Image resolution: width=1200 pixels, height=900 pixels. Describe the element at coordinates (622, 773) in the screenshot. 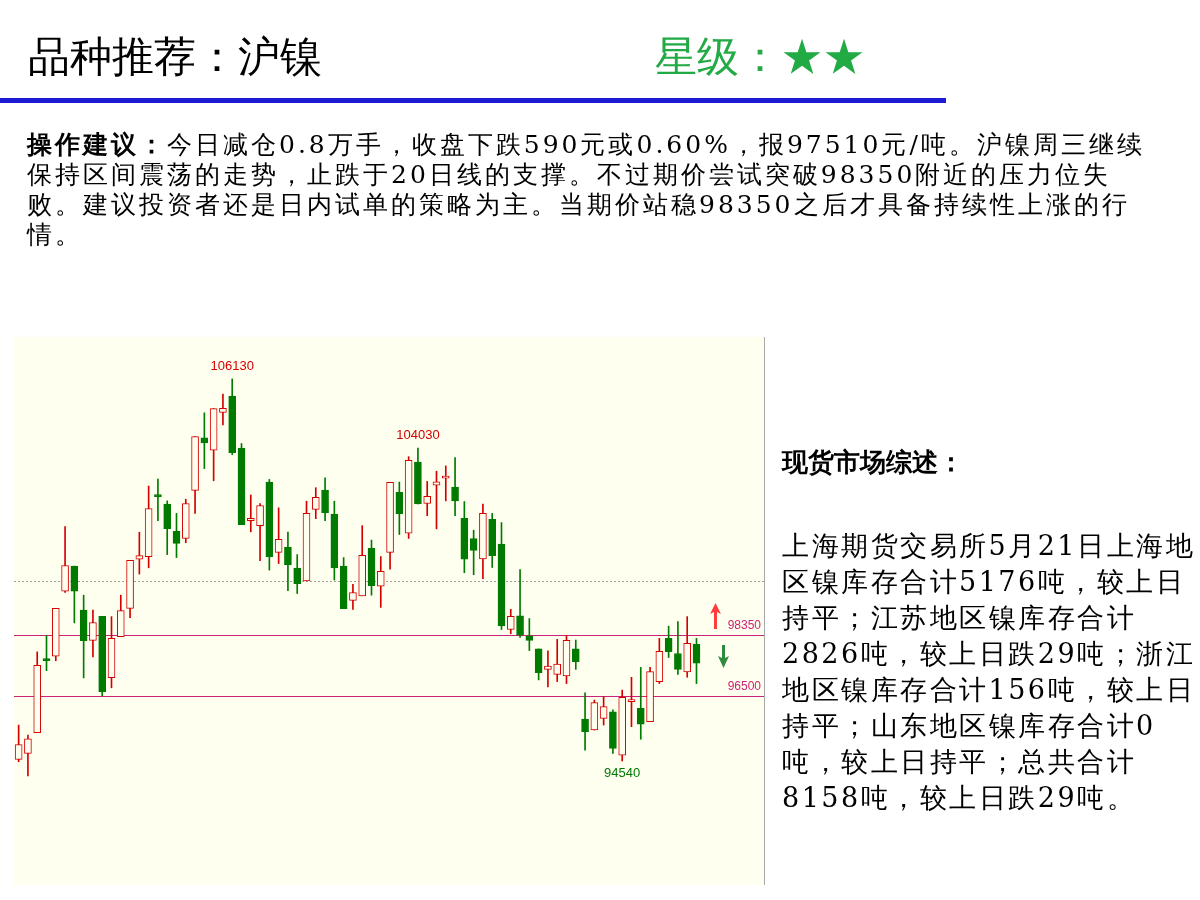

I see `annotation: 94540` at that location.